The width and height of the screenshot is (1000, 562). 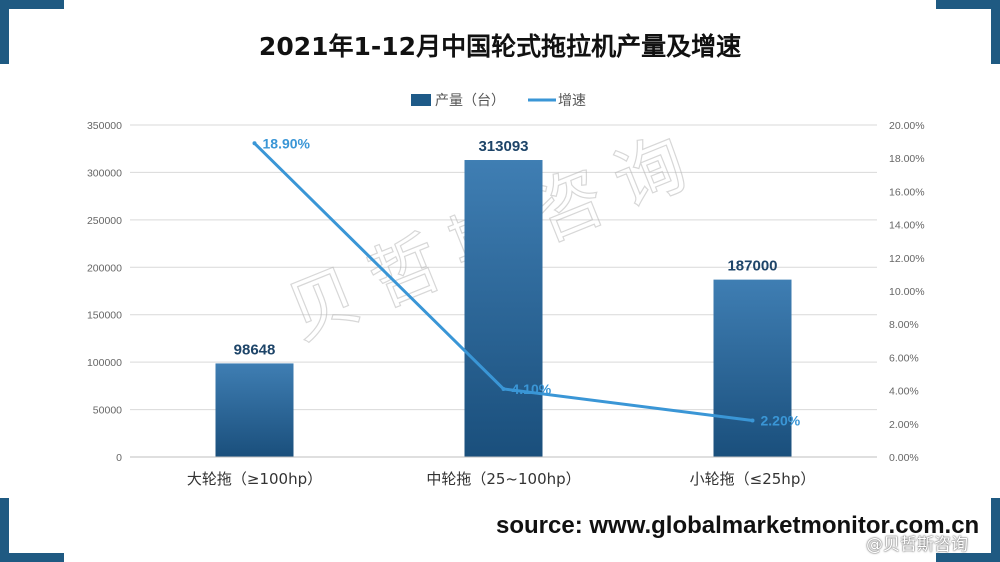 I want to click on y-right-tick-label: 12.00%, so click(x=907, y=259).